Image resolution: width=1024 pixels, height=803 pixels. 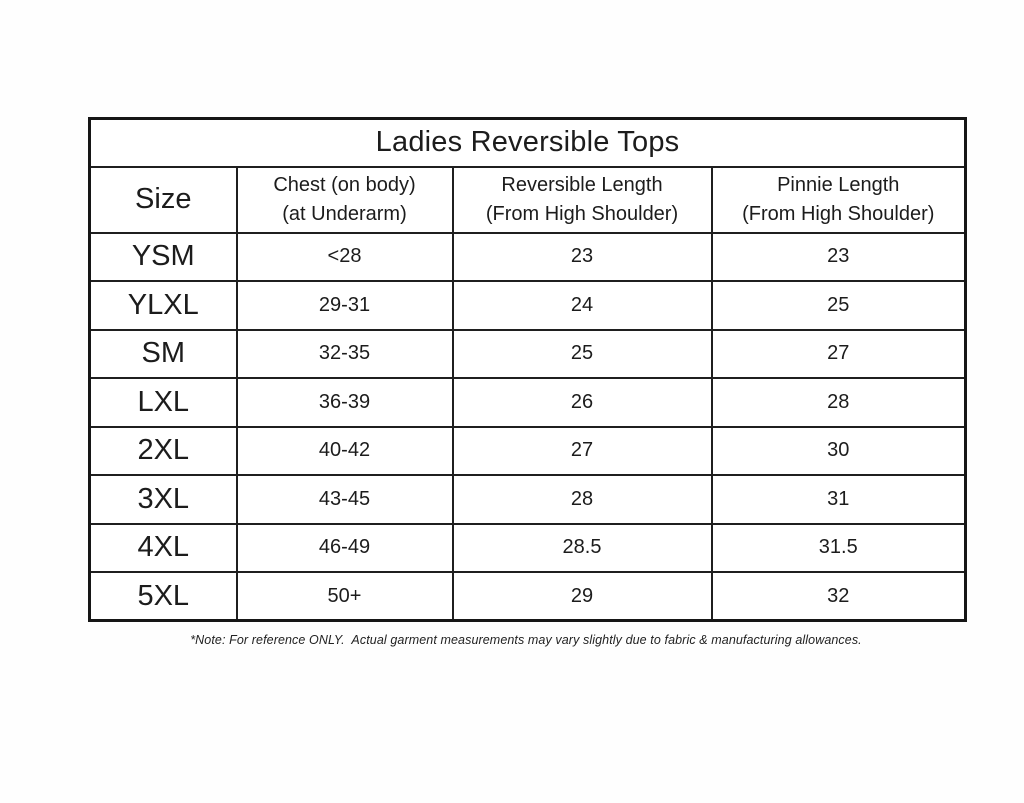 I want to click on chest-cell: <28, so click(x=344, y=256).